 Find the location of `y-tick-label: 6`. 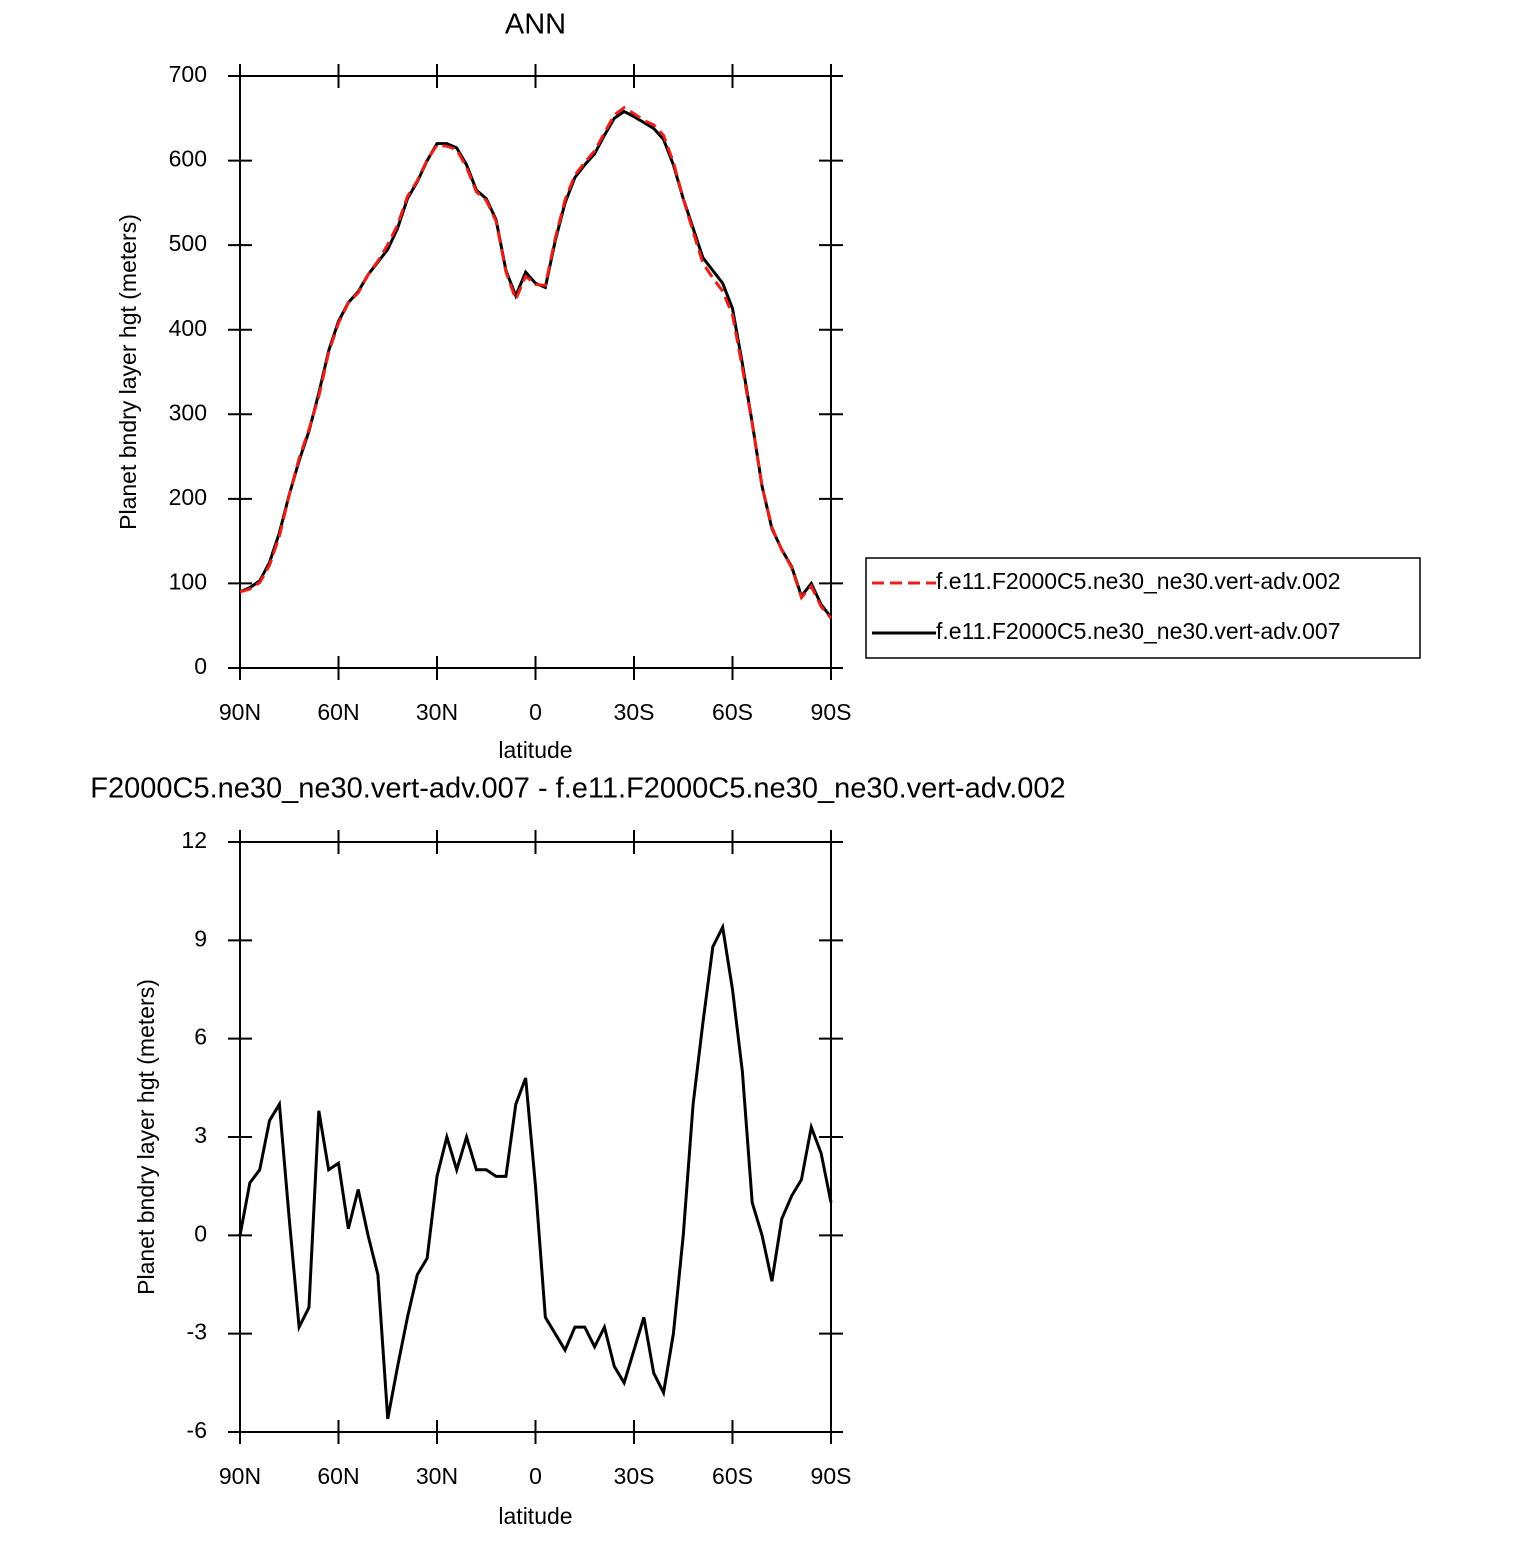

y-tick-label: 6 is located at coordinates (200, 1037).